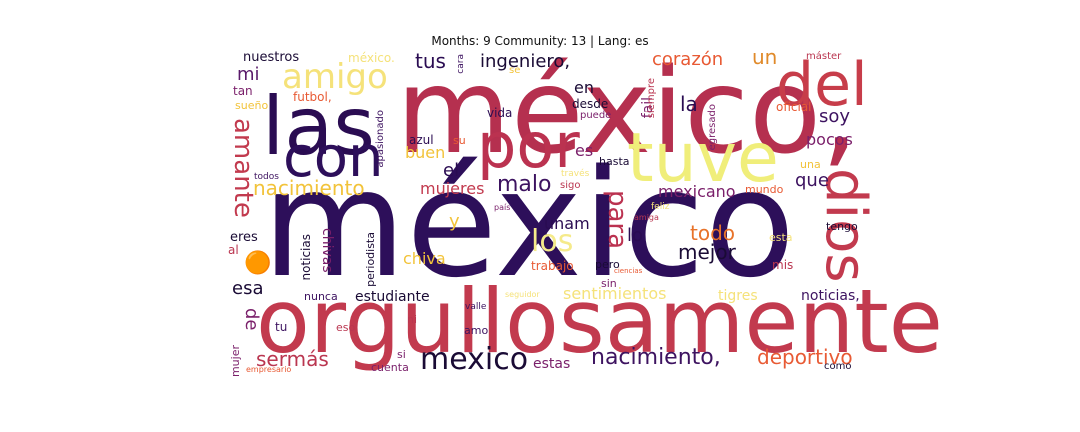 This screenshot has height=432, width=1080. I want to click on cloud-word: sermás, so click(292, 359).